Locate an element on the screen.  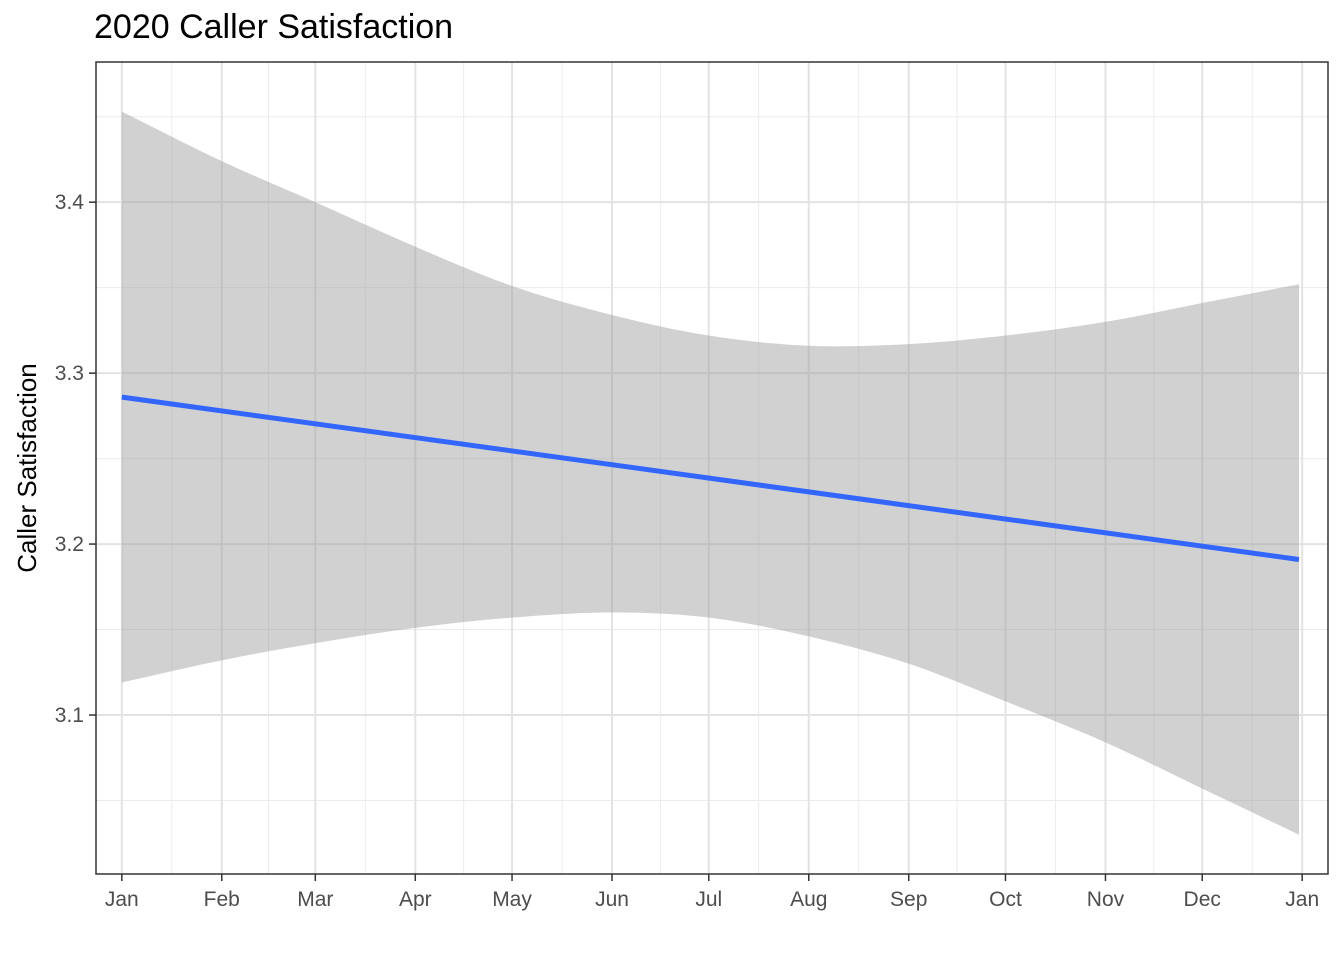
y-tick-label: 3.3 is located at coordinates (69, 373).